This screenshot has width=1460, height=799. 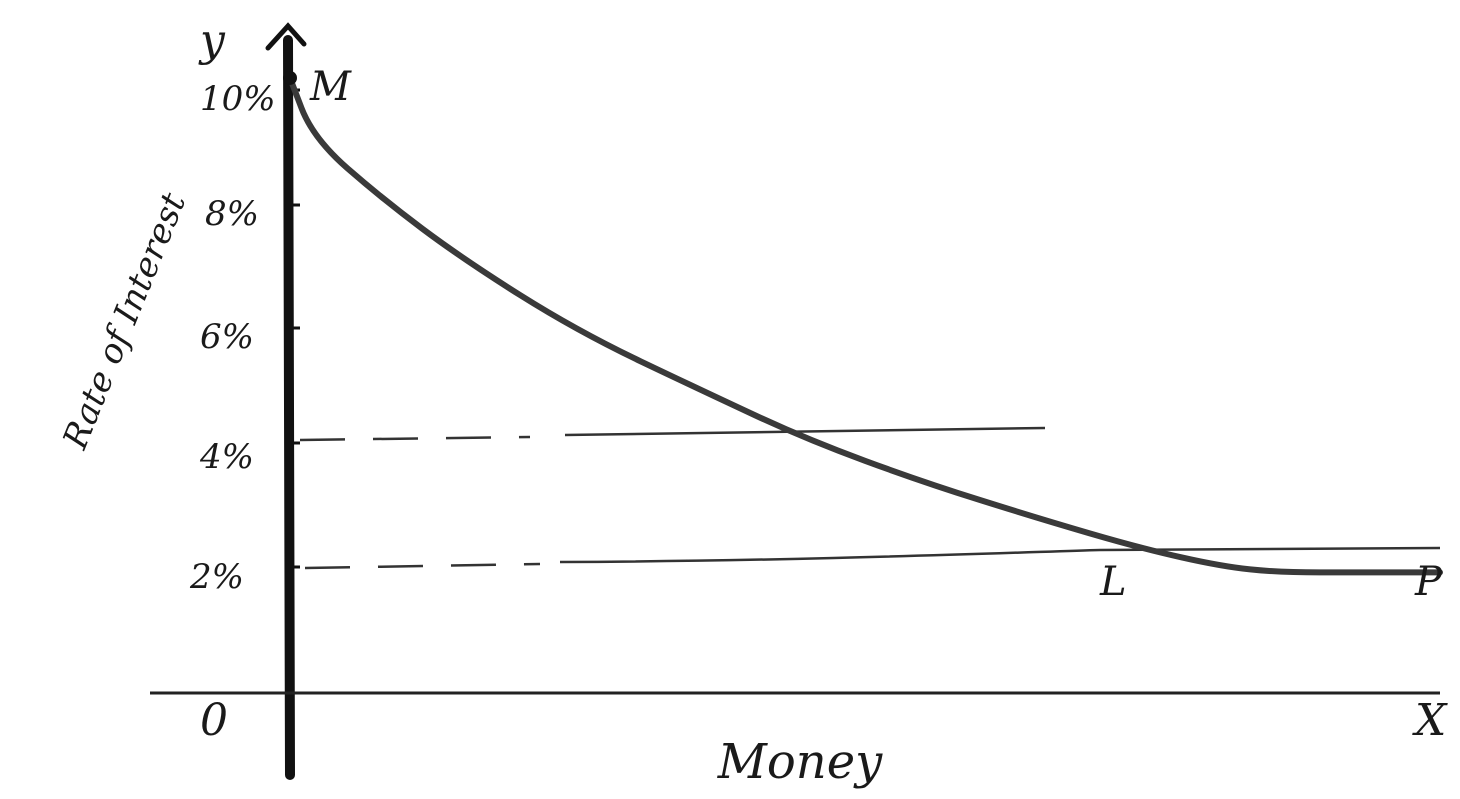 What do you see at coordinates (286, 36) in the screenshot?
I see `y-axis-arrow-icon` at bounding box center [286, 36].